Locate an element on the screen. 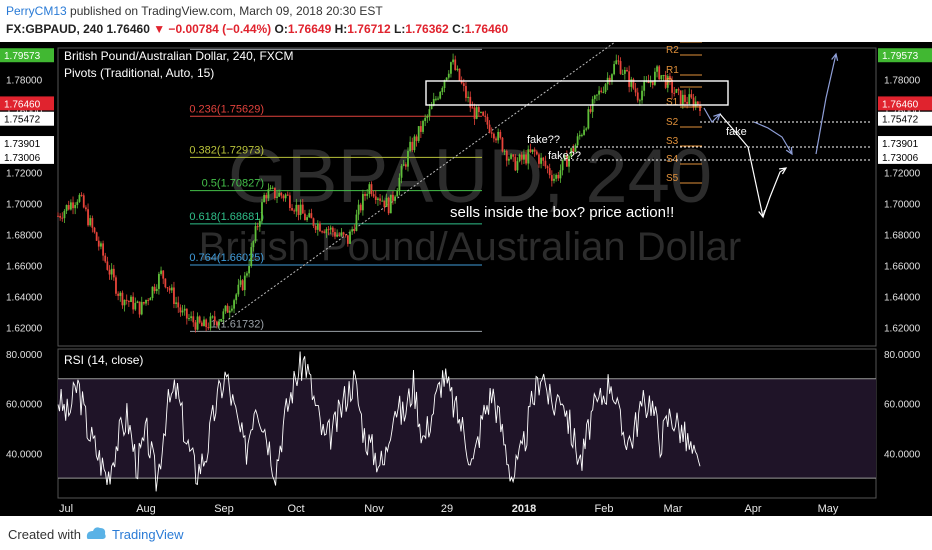 Image resolution: width=932 pixels, height=550 pixels. fib-level-label: 1(1.61732) is located at coordinates (237, 324).